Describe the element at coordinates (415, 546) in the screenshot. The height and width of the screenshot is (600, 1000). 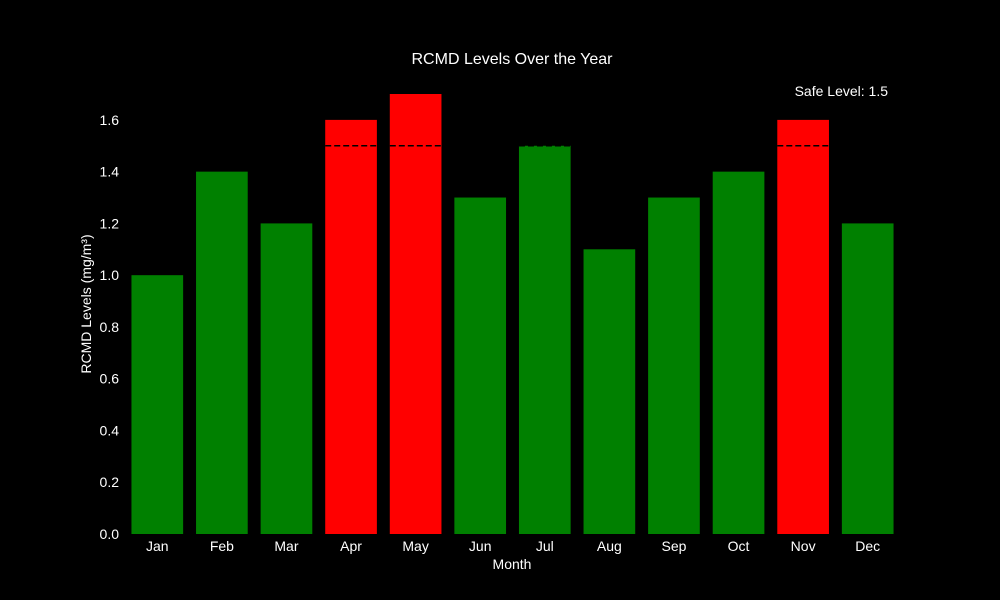
I see `x-tick-may: May` at that location.